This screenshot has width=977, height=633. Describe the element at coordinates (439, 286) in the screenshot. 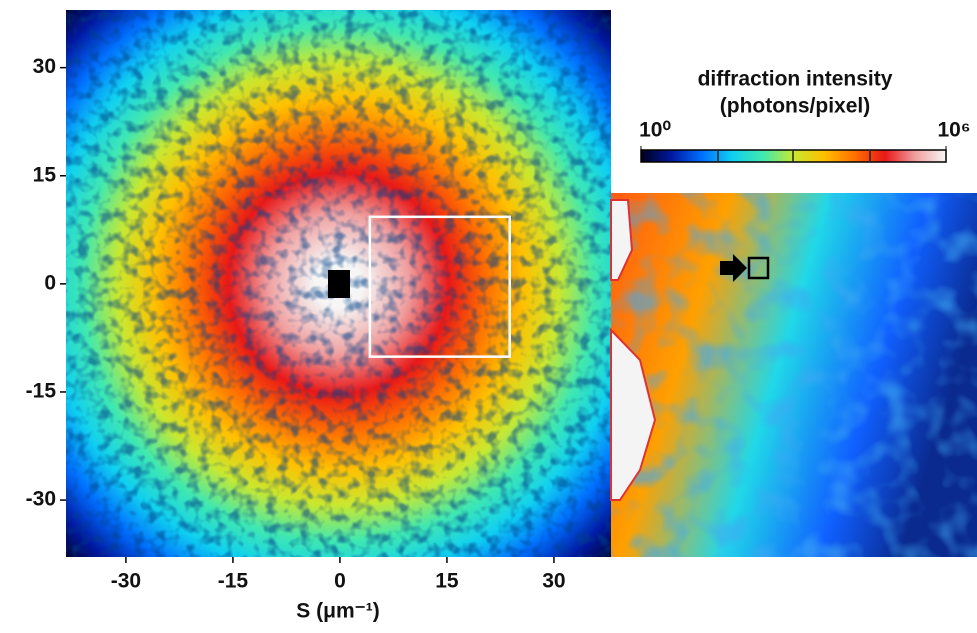

I see `zoom-box` at that location.